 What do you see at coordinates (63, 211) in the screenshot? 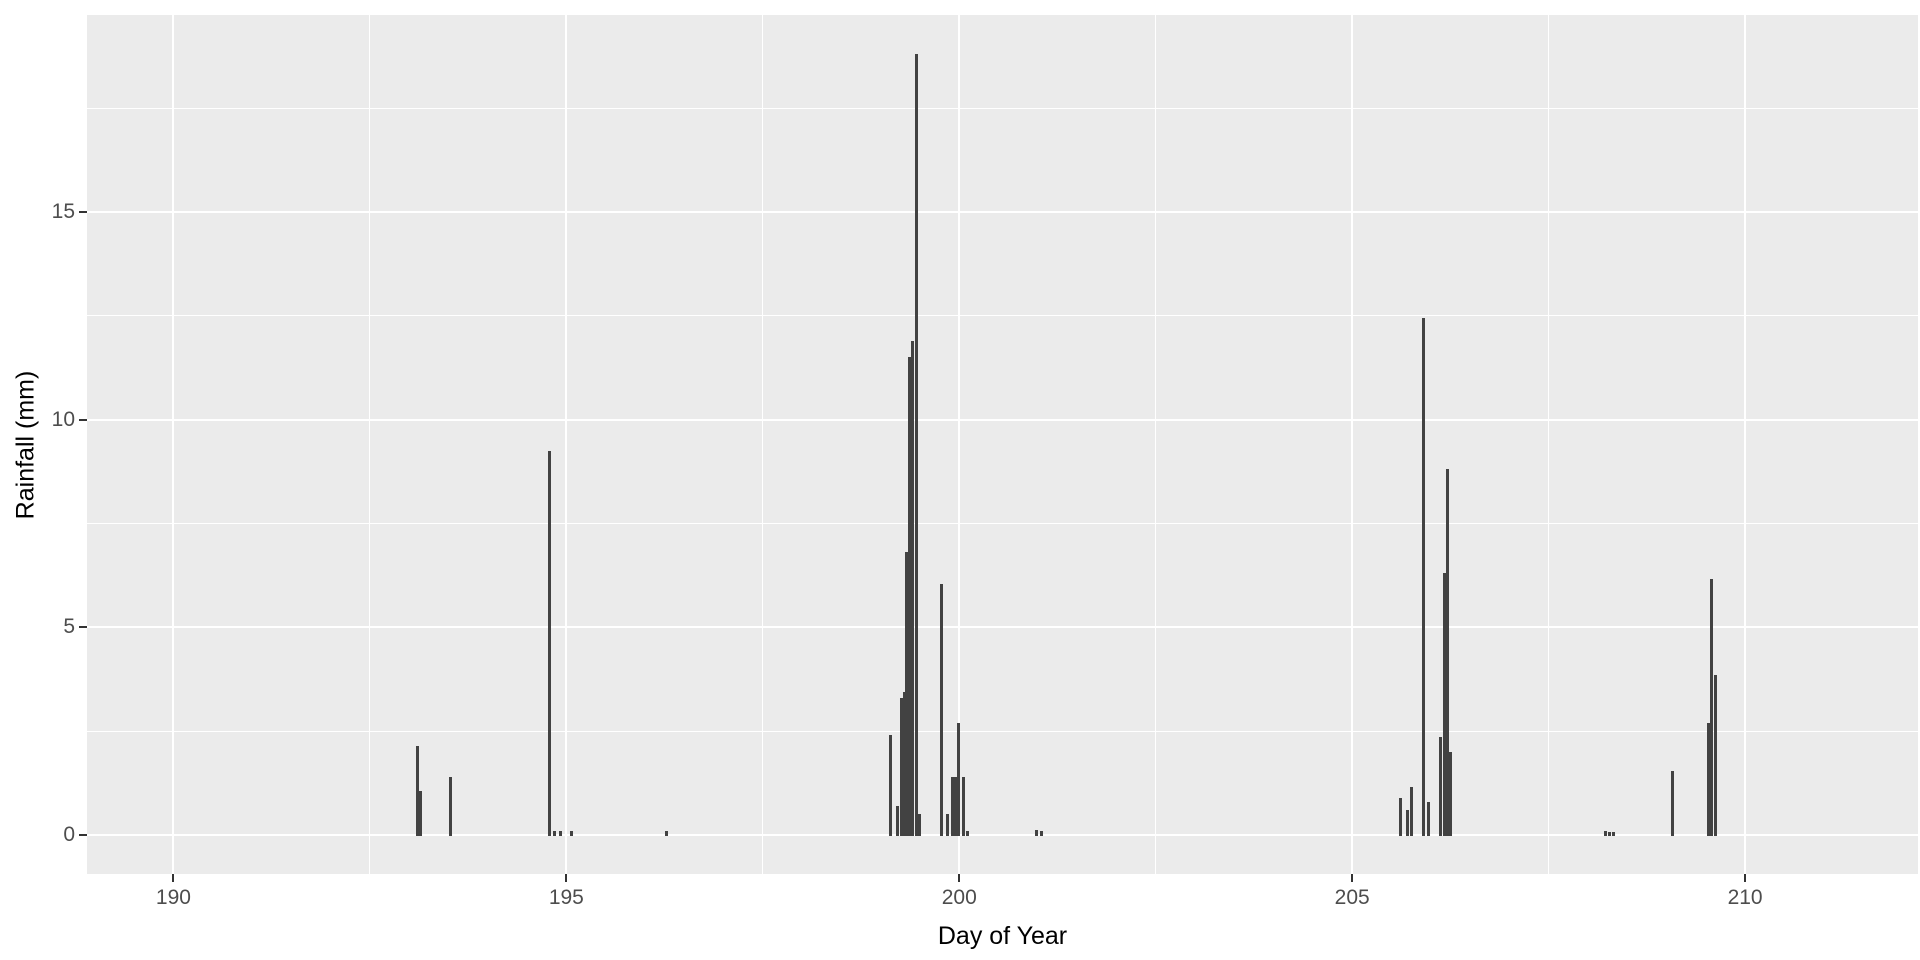
I see `y-tick-label: 15` at bounding box center [63, 211].